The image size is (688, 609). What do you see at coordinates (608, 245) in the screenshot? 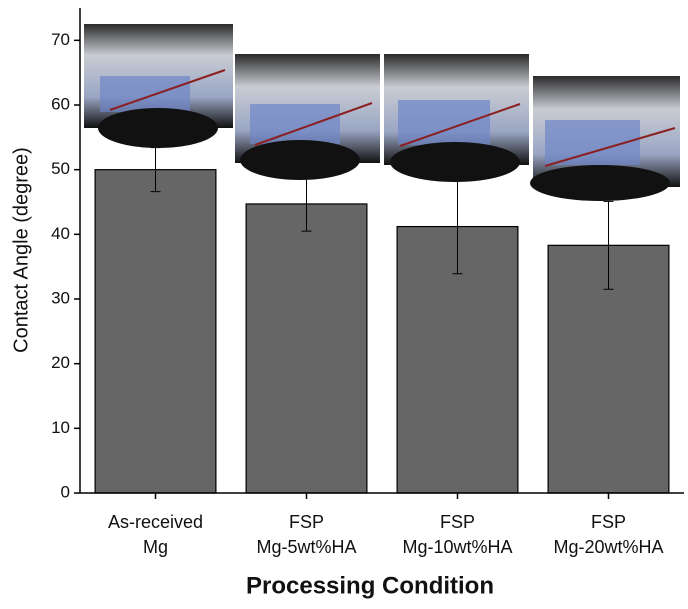
I see `error-bar` at bounding box center [608, 245].